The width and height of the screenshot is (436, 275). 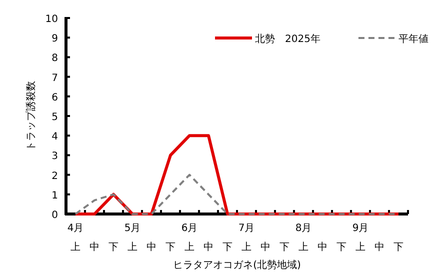 What do you see at coordinates (55, 78) in the screenshot?
I see `y-tick-label: 7` at bounding box center [55, 78].